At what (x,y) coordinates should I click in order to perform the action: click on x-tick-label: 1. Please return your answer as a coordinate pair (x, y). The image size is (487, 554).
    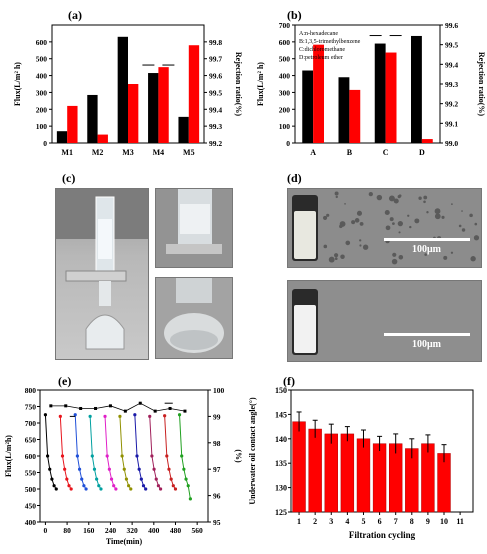
    Looking at the image, I should click on (299, 521).